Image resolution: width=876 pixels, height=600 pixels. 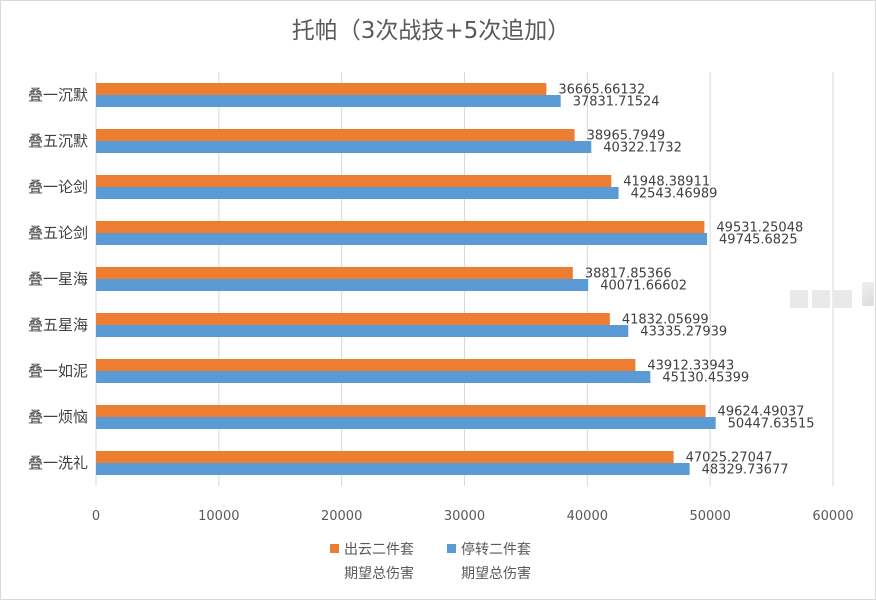 I want to click on data-label-series-2: 48329.73677, so click(x=745, y=470).